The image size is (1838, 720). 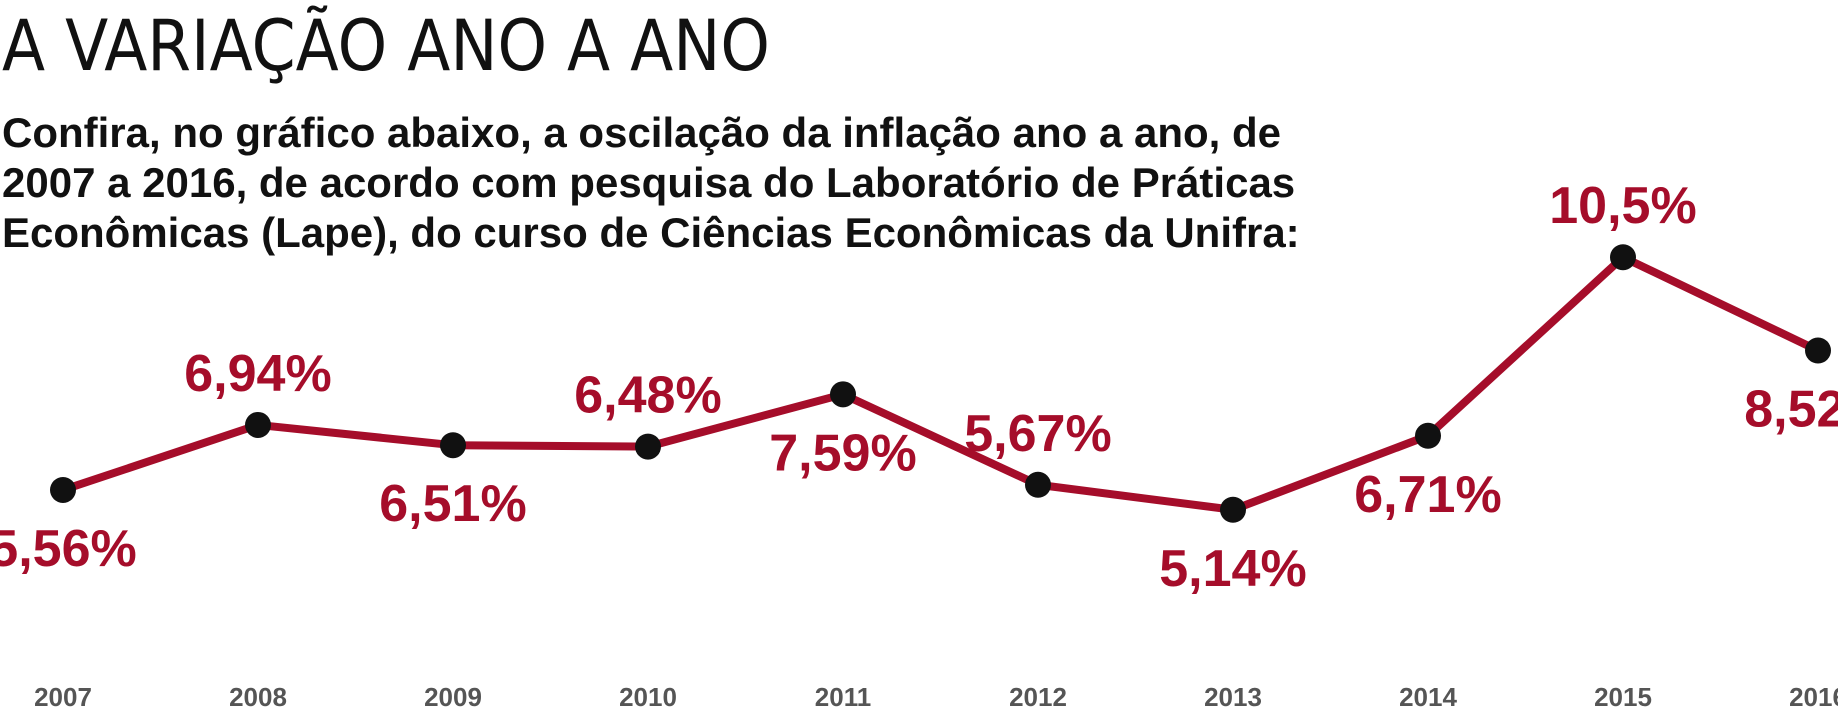 I want to click on x-tick-label-2015: 2015, so click(x=1623, y=697).